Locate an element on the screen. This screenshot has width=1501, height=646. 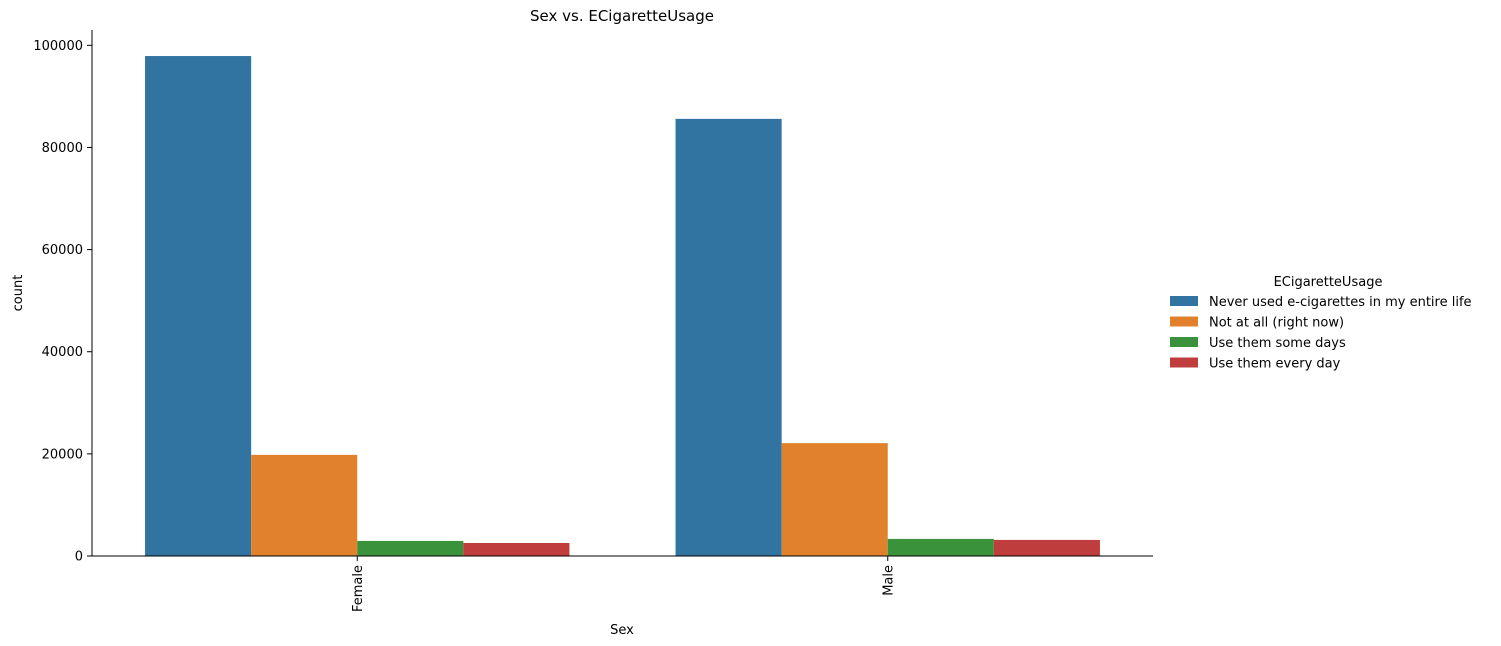
y-tick-label: 80000 is located at coordinates (62, 148).